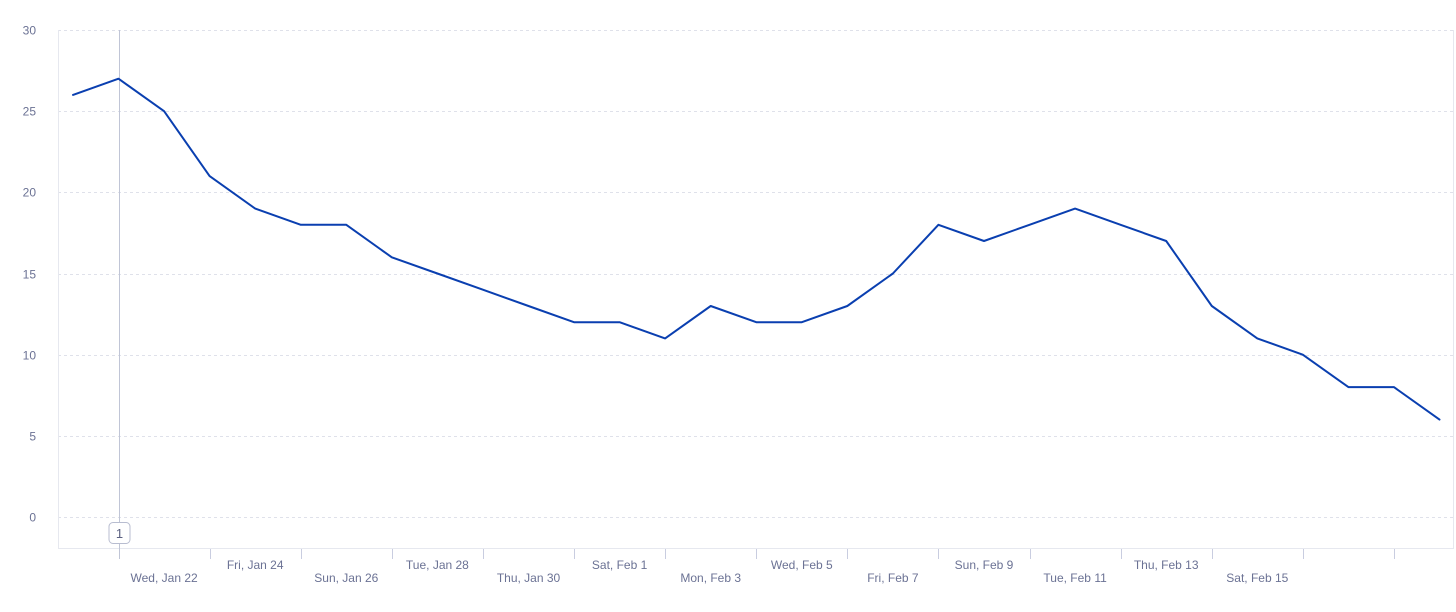  I want to click on x-tick-label: Tue, Jan 28, so click(437, 565).